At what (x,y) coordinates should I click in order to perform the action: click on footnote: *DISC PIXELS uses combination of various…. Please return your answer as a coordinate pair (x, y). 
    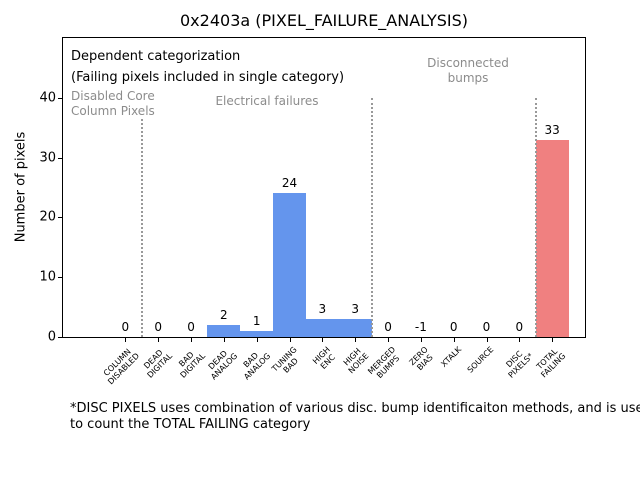
    Looking at the image, I should click on (355, 416).